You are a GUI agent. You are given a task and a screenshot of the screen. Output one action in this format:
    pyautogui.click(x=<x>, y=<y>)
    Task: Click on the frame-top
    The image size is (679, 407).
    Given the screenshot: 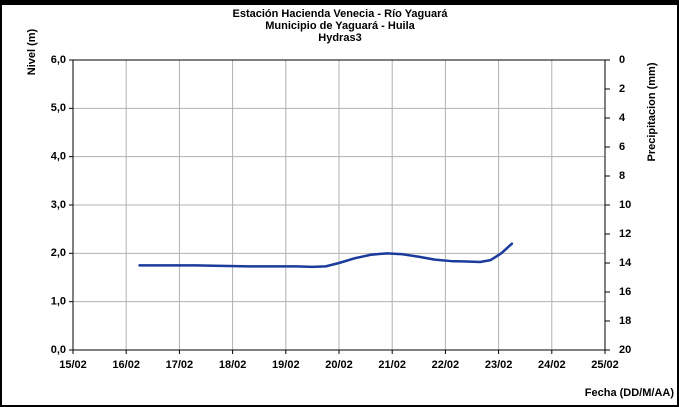 What is the action you would take?
    pyautogui.click(x=339, y=2)
    